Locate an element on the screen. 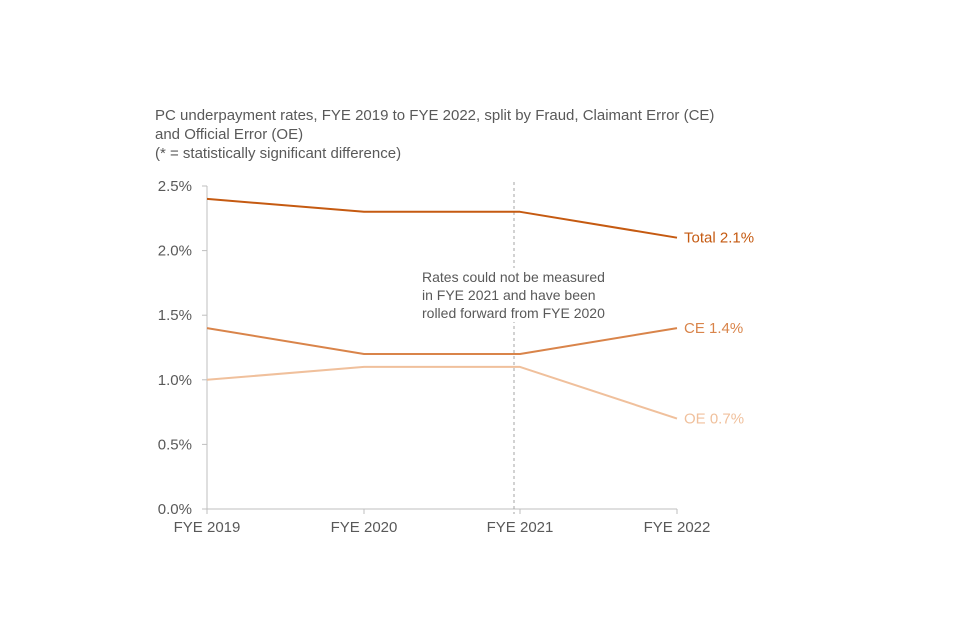 The height and width of the screenshot is (640, 960). series-line-total is located at coordinates (442, 218).